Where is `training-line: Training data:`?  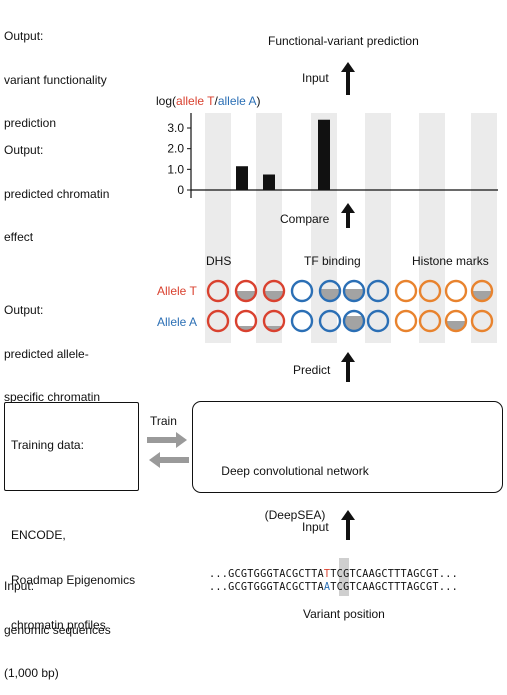
training-line: Training data: is located at coordinates (47, 445).